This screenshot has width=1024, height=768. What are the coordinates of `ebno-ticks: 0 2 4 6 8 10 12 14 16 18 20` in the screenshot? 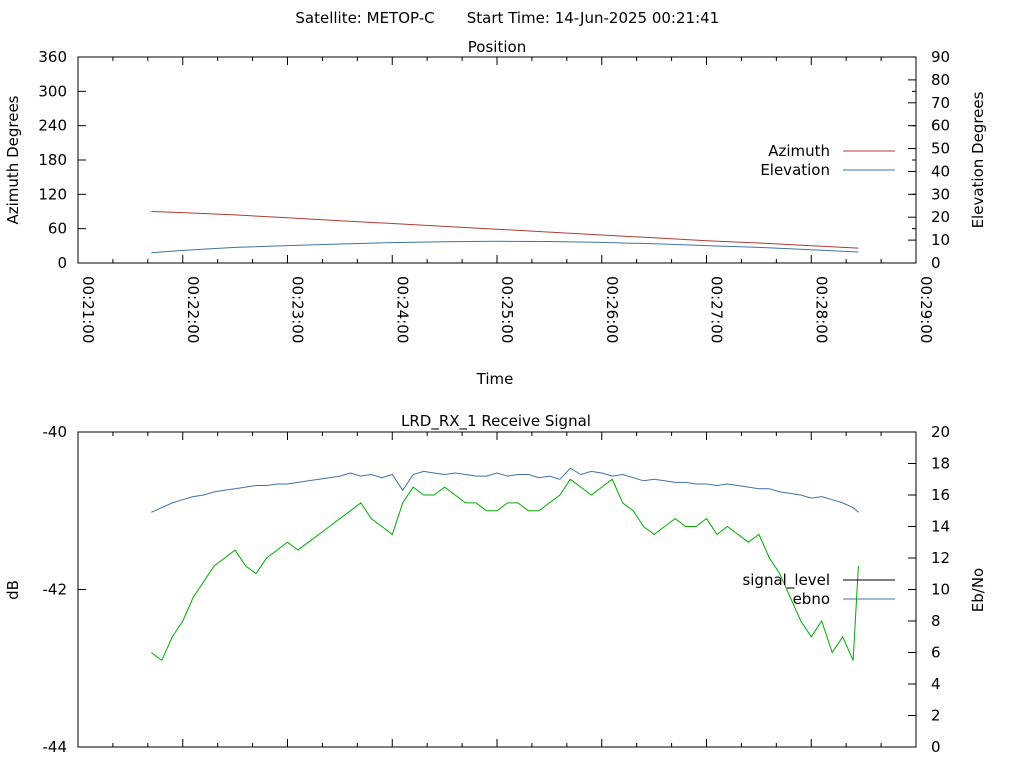 It's located at (929, 589).